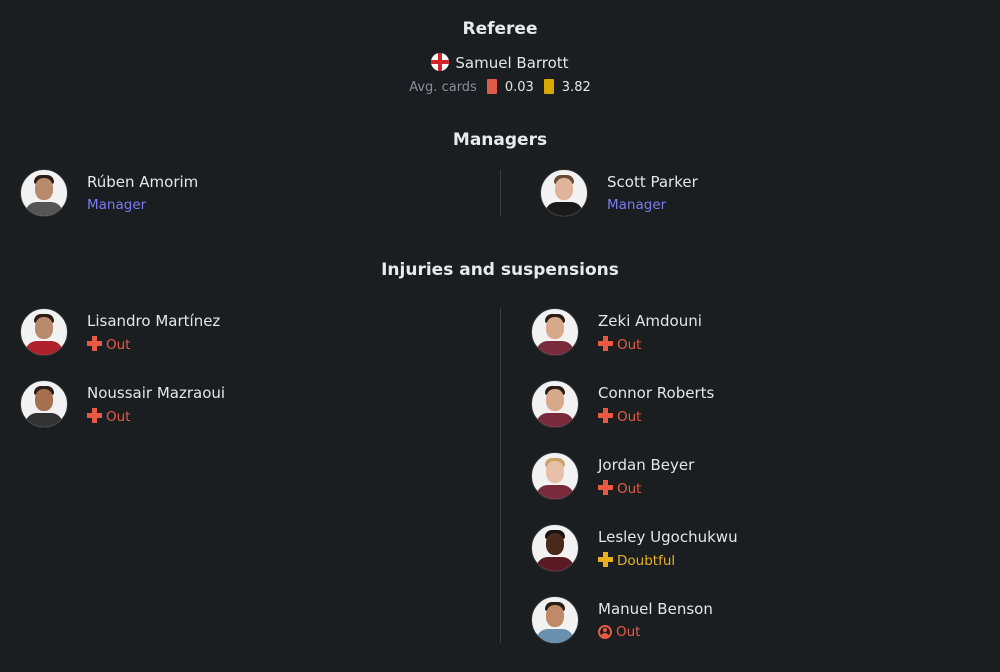  Describe the element at coordinates (500, 270) in the screenshot. I see `injuries-heading: Injuries and suspensions` at that location.